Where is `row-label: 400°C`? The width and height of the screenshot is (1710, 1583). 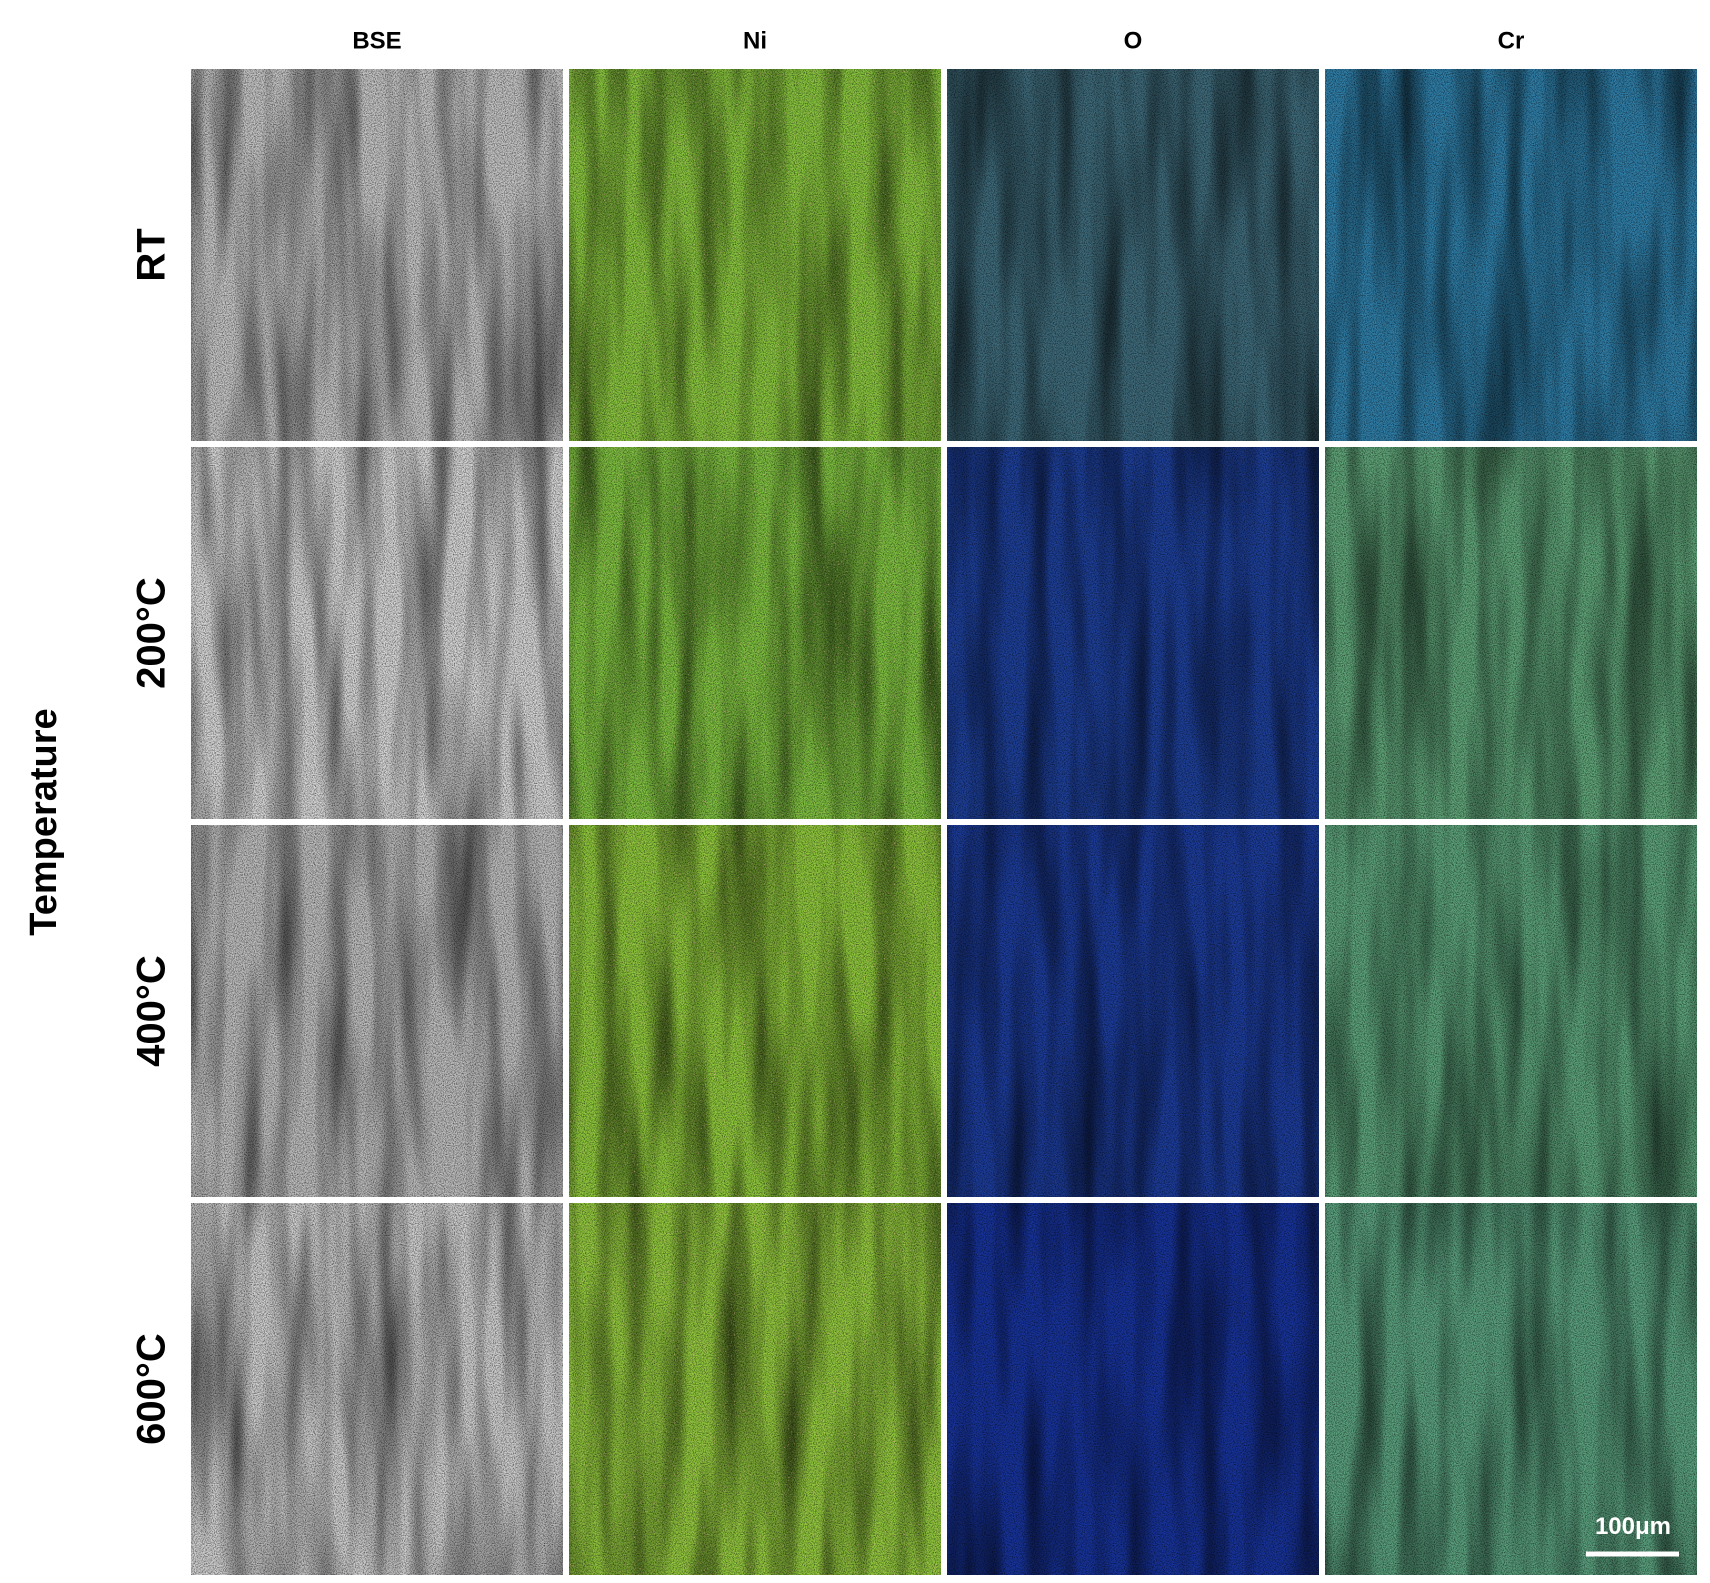 row-label: 400°C is located at coordinates (152, 1011).